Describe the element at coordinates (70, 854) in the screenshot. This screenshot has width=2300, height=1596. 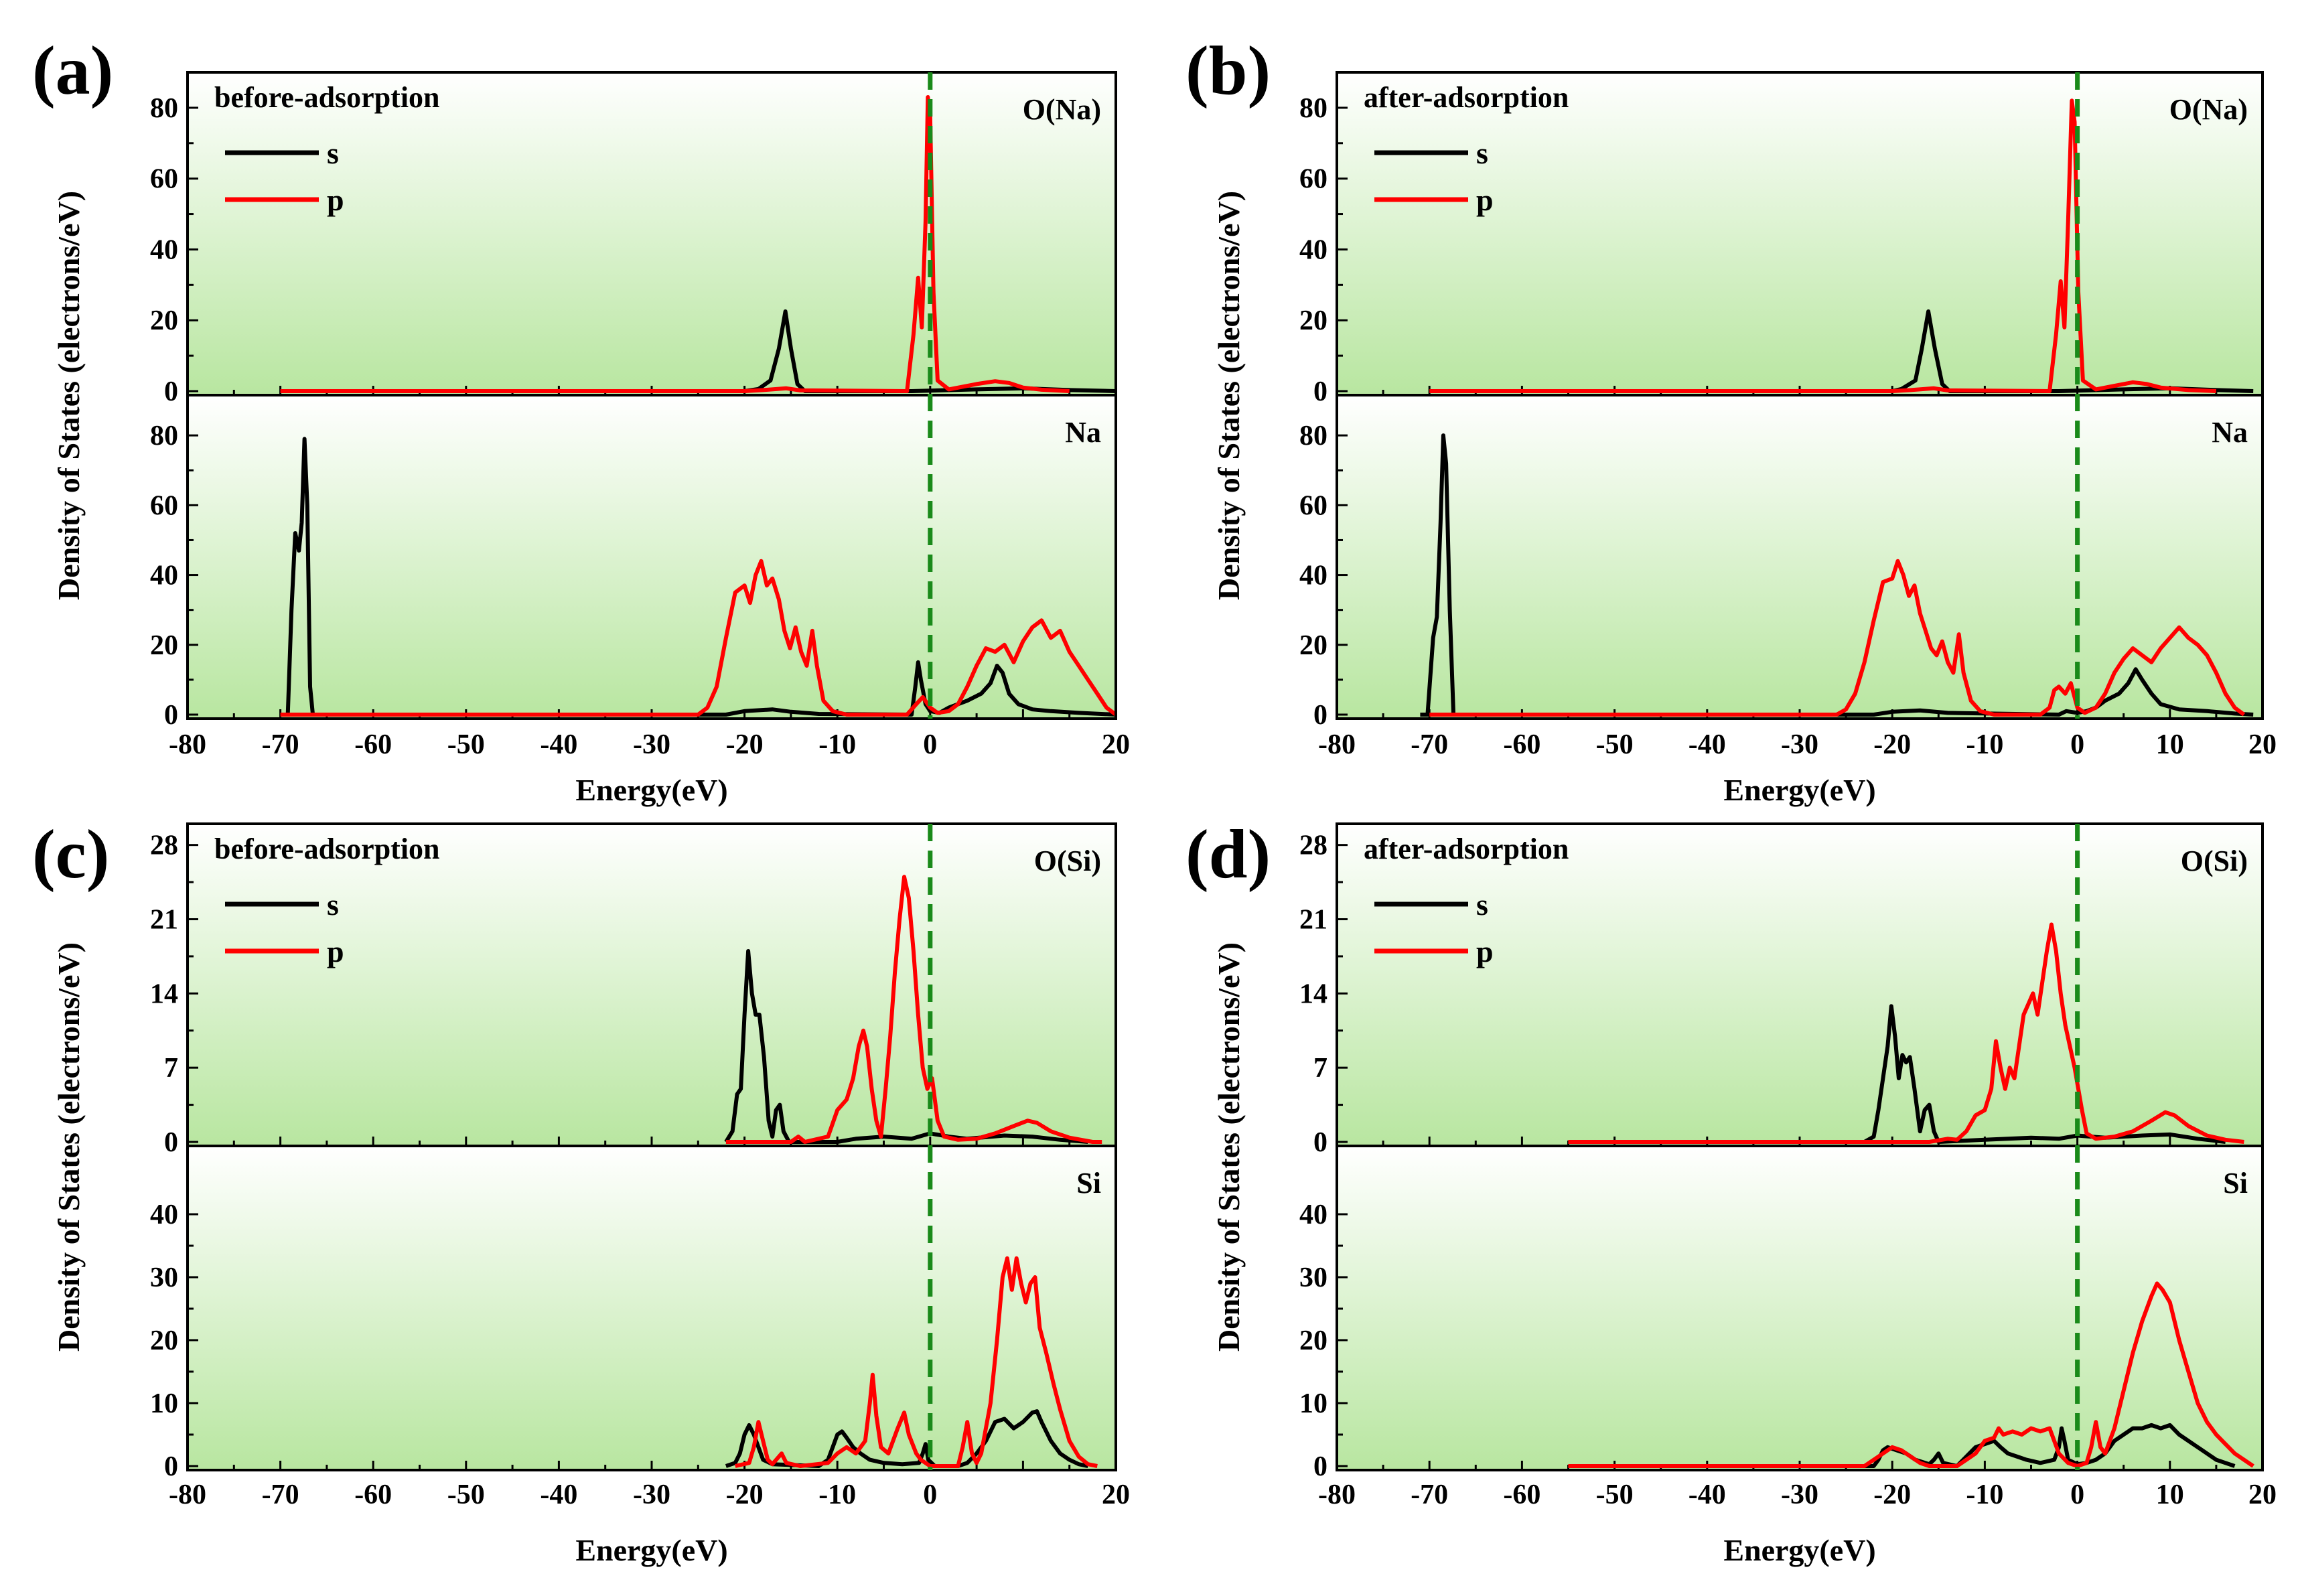
I see `panel-label: (c)` at that location.